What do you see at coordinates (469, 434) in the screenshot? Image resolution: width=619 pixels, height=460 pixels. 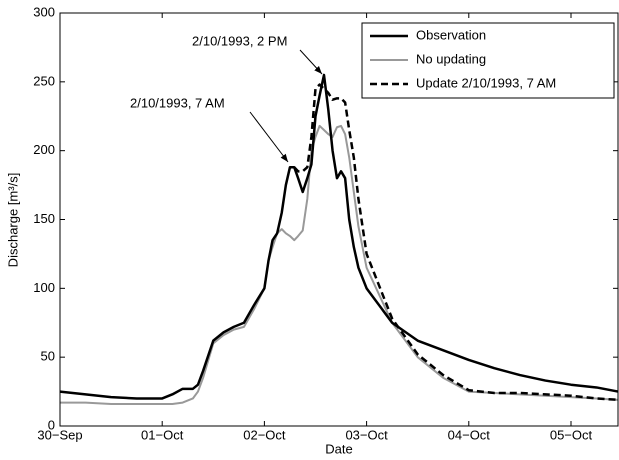 I see `x-tick-label: 04−Oct` at bounding box center [469, 434].